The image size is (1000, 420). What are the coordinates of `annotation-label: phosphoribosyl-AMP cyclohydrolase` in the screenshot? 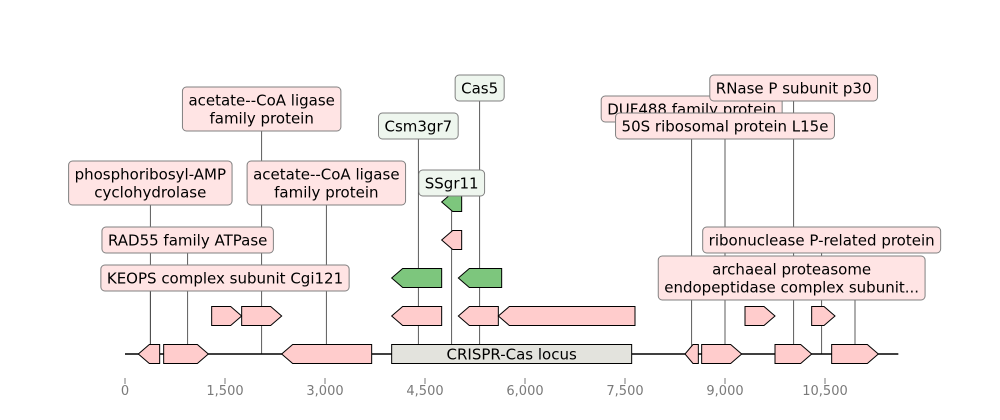 It's located at (150, 183).